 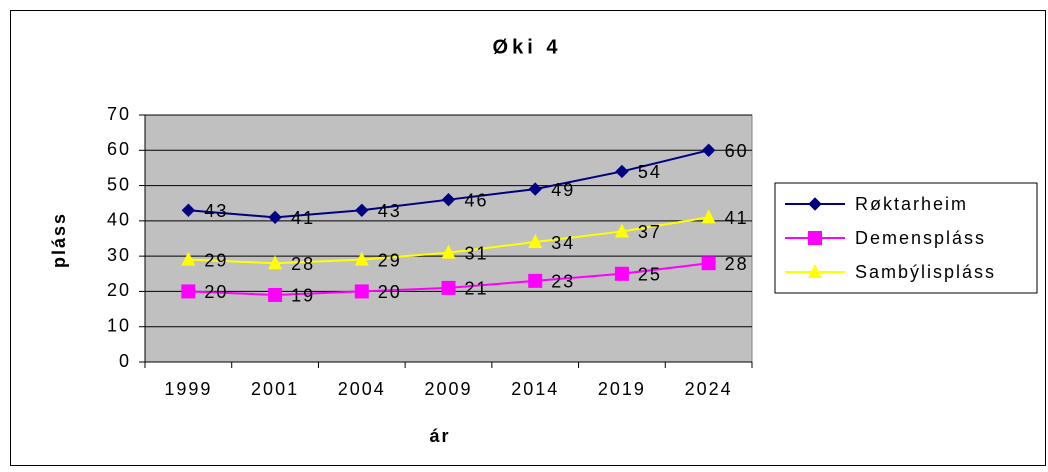 I want to click on x-tick-label: 2009, so click(x=448, y=389).